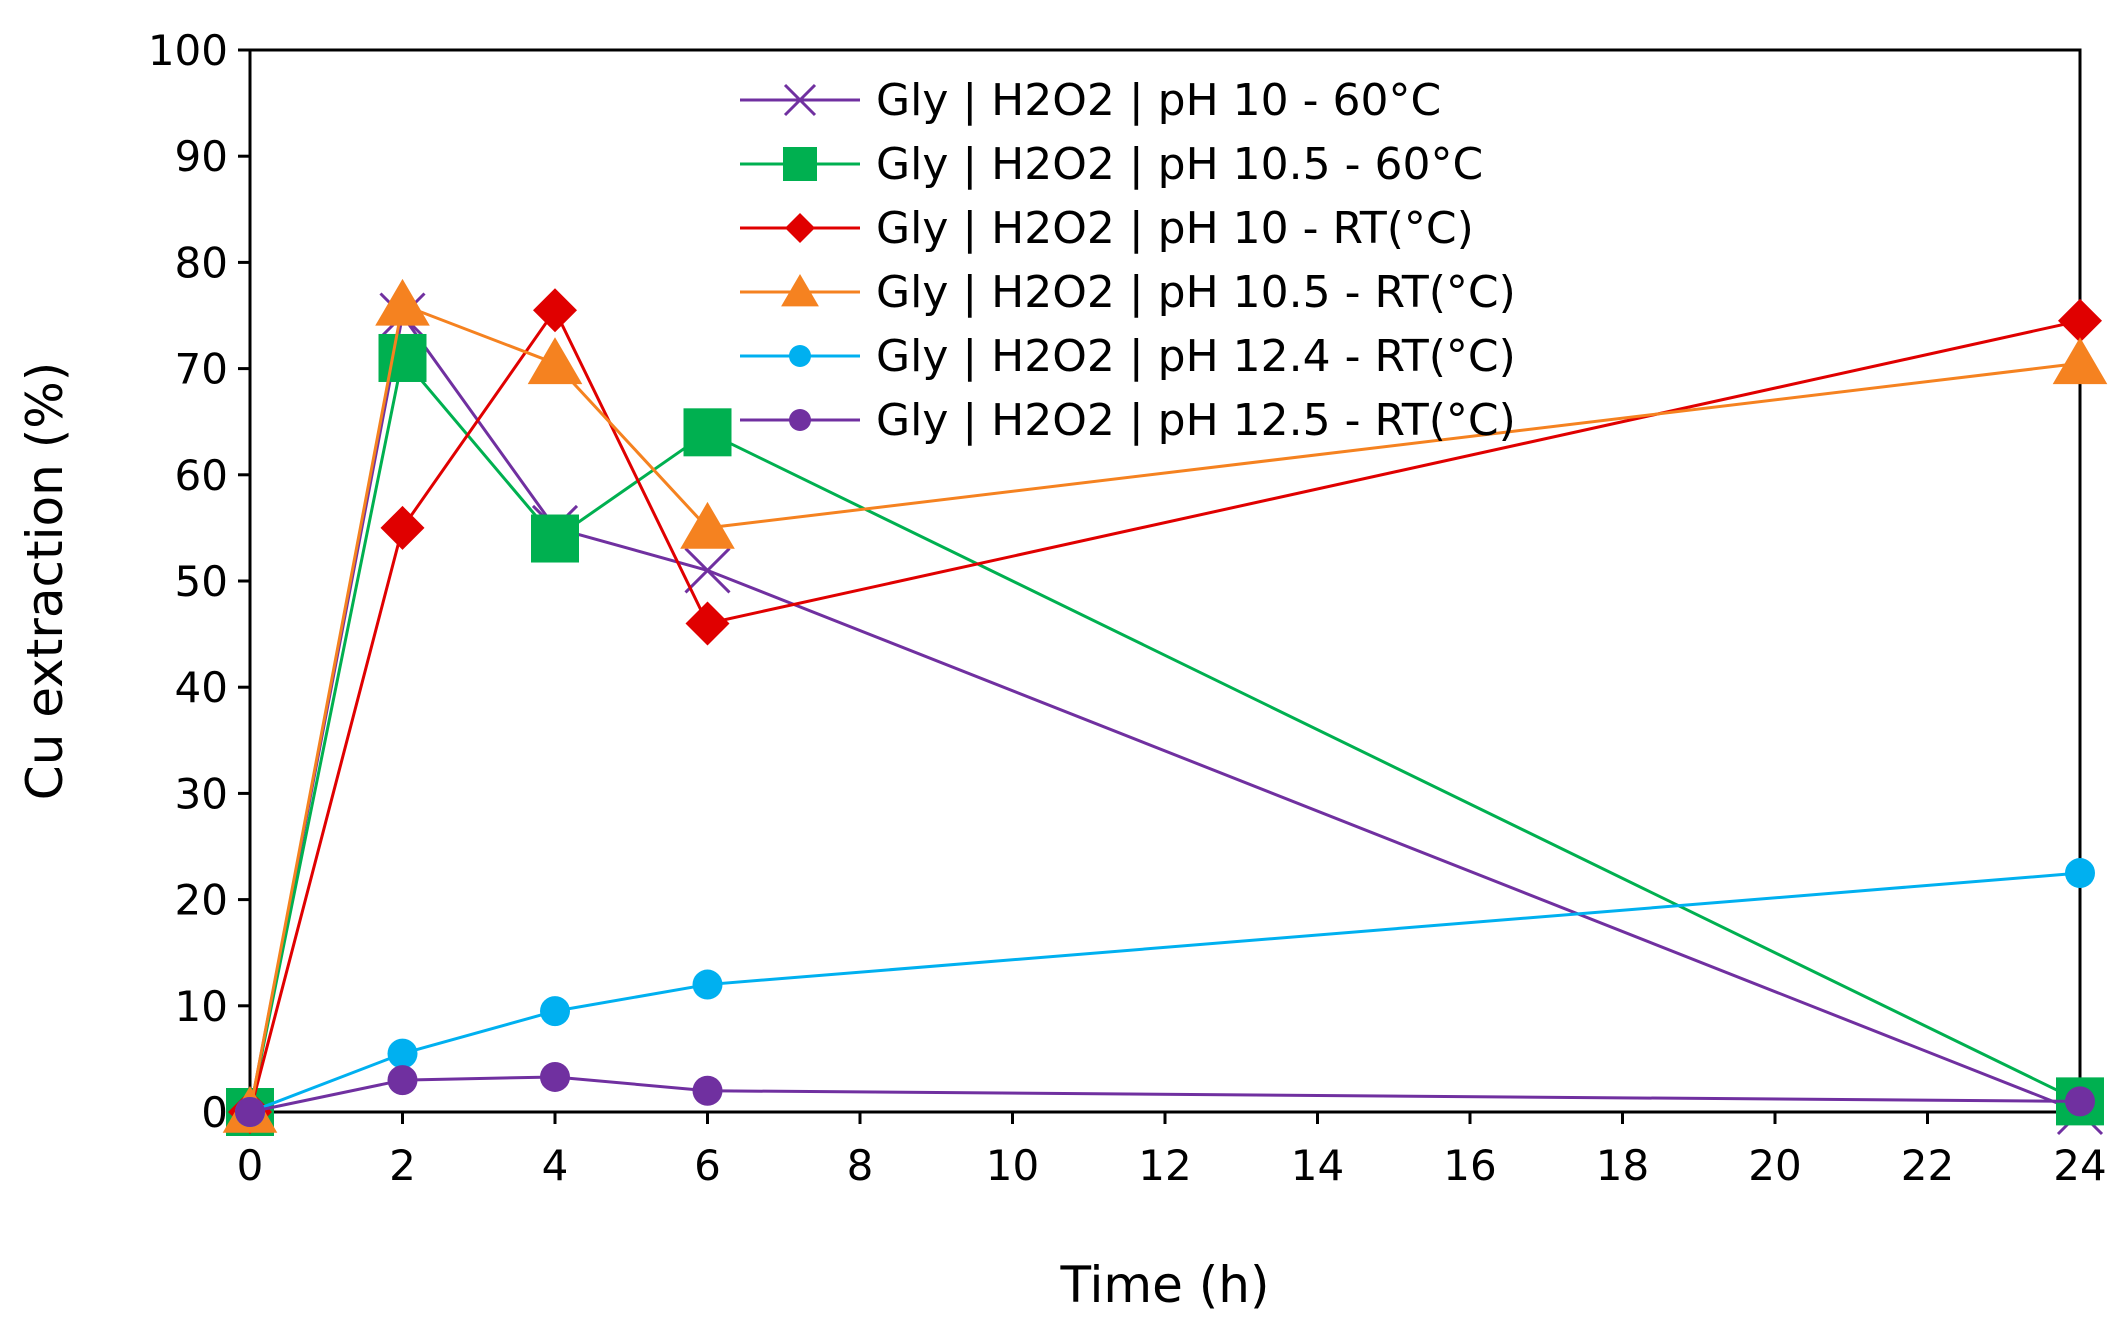 Image resolution: width=2121 pixels, height=1340 pixels. I want to click on legend-label: Gly | H2O2 | pH 10.5 - RT(°C), so click(1196, 292).